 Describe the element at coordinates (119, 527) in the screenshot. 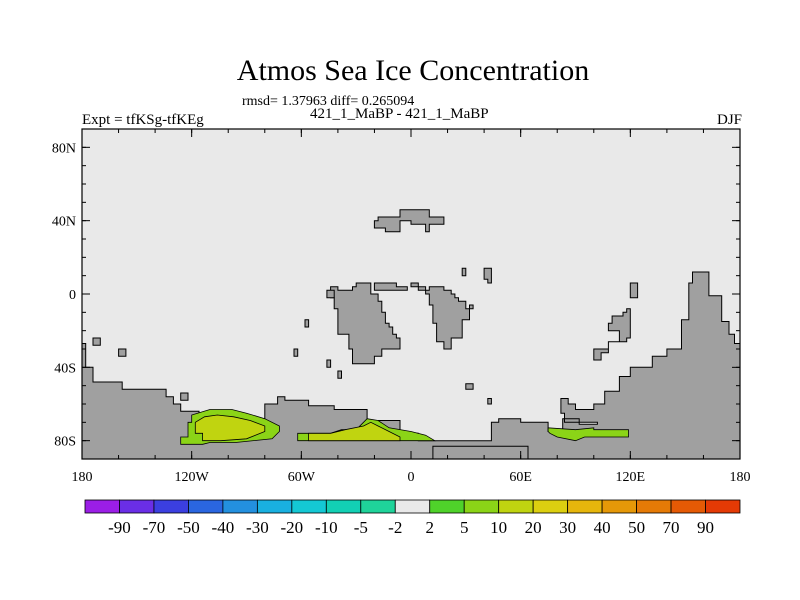

I see `colorbar-label: -90` at that location.